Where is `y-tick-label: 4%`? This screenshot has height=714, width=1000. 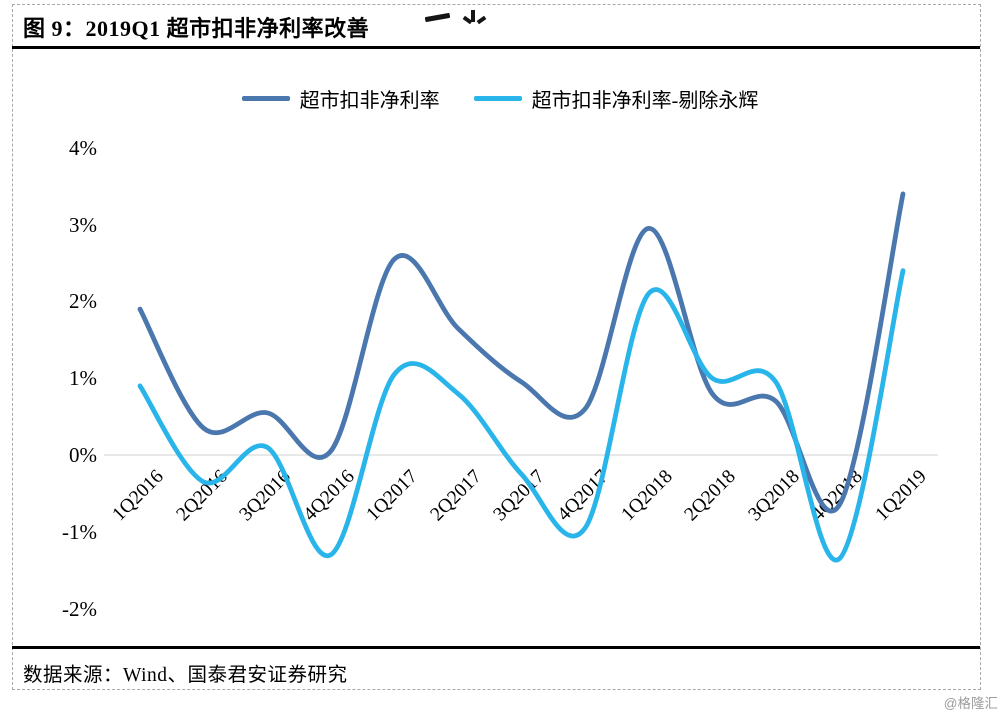 y-tick-label: 4% is located at coordinates (83, 147).